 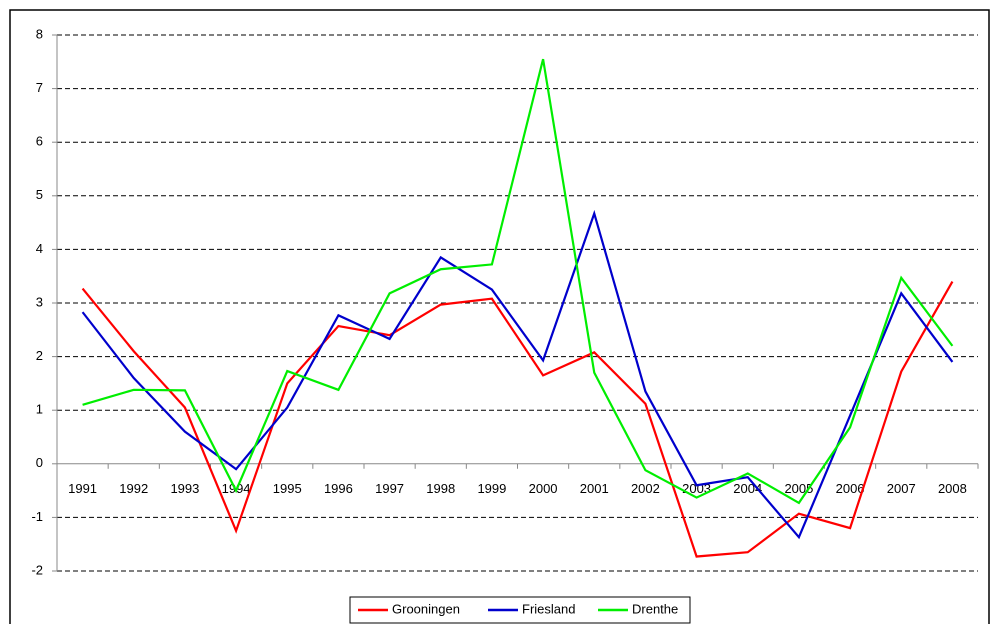 I want to click on y-tick-label: 0, so click(x=39, y=462).